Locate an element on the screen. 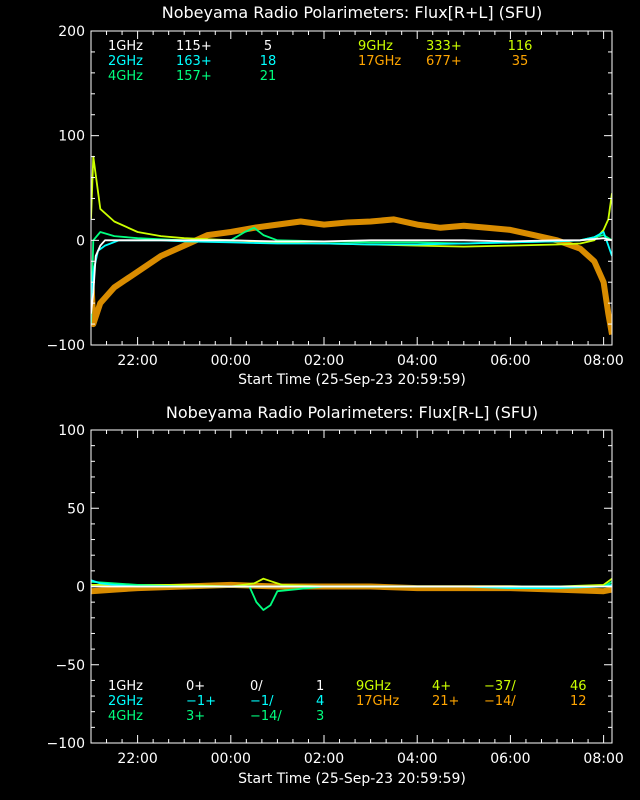  legend-extra: 12 is located at coordinates (578, 701).